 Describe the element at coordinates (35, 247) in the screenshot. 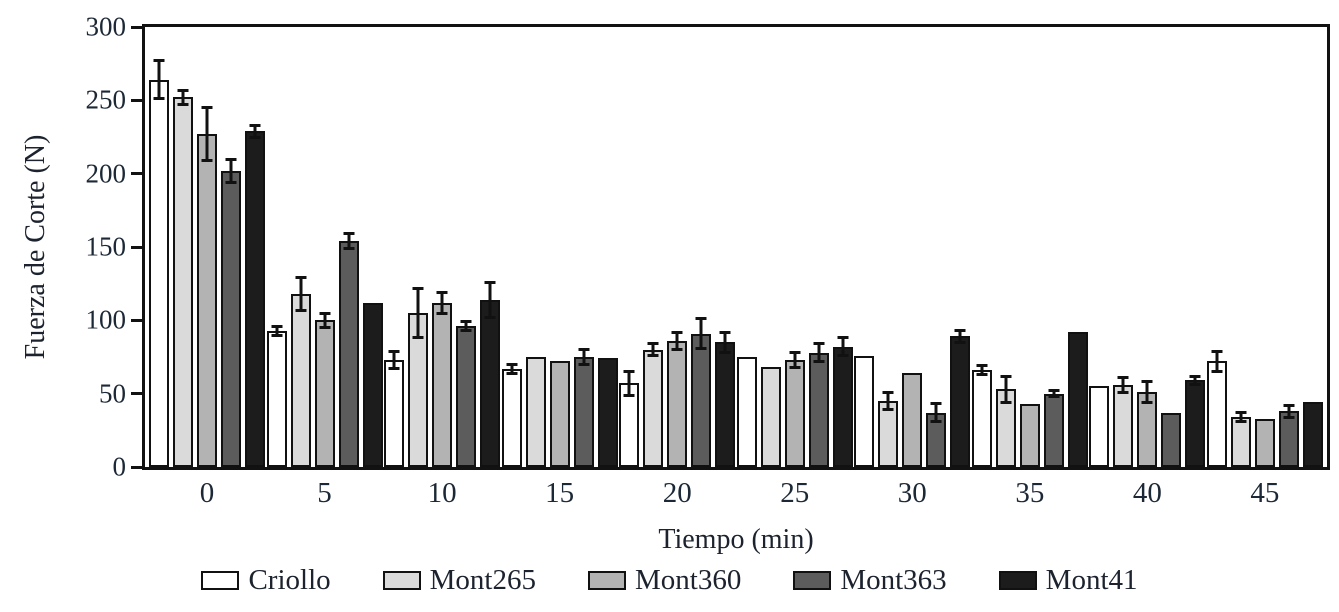

I see `y-axis-title: Fuerza de Corte (N)` at that location.